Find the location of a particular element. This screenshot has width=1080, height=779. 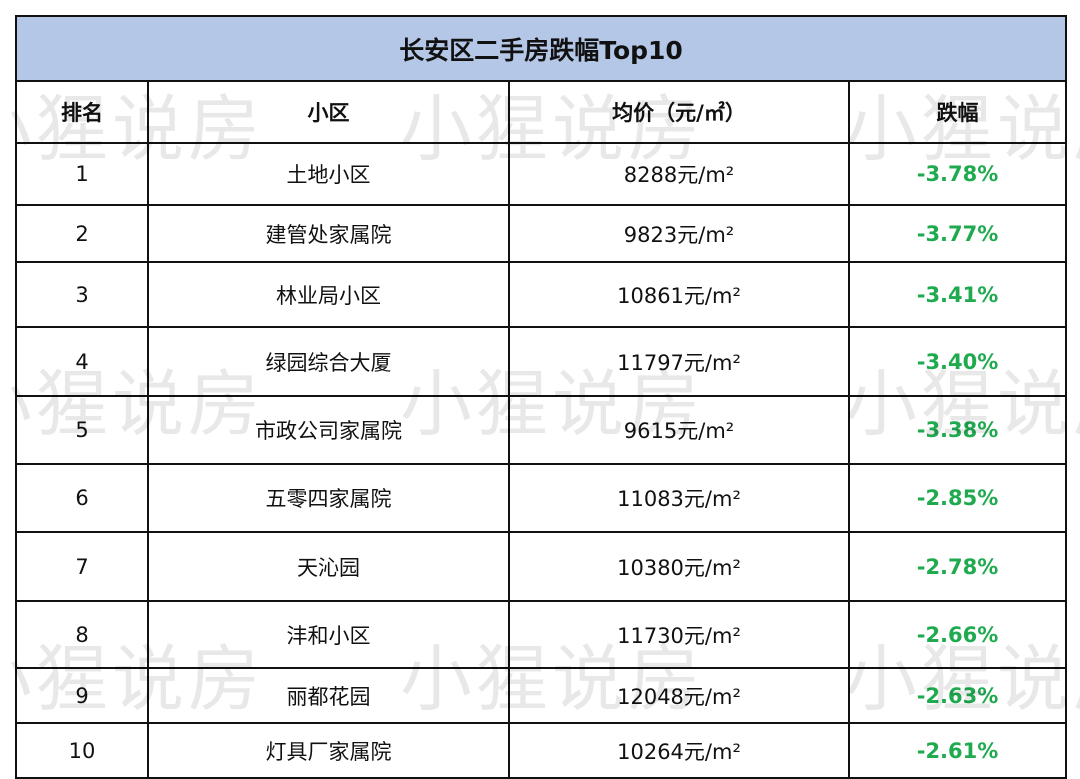

table-row: 4 绿园综合大厦 11797元/m² -3.40% is located at coordinates (541, 361).